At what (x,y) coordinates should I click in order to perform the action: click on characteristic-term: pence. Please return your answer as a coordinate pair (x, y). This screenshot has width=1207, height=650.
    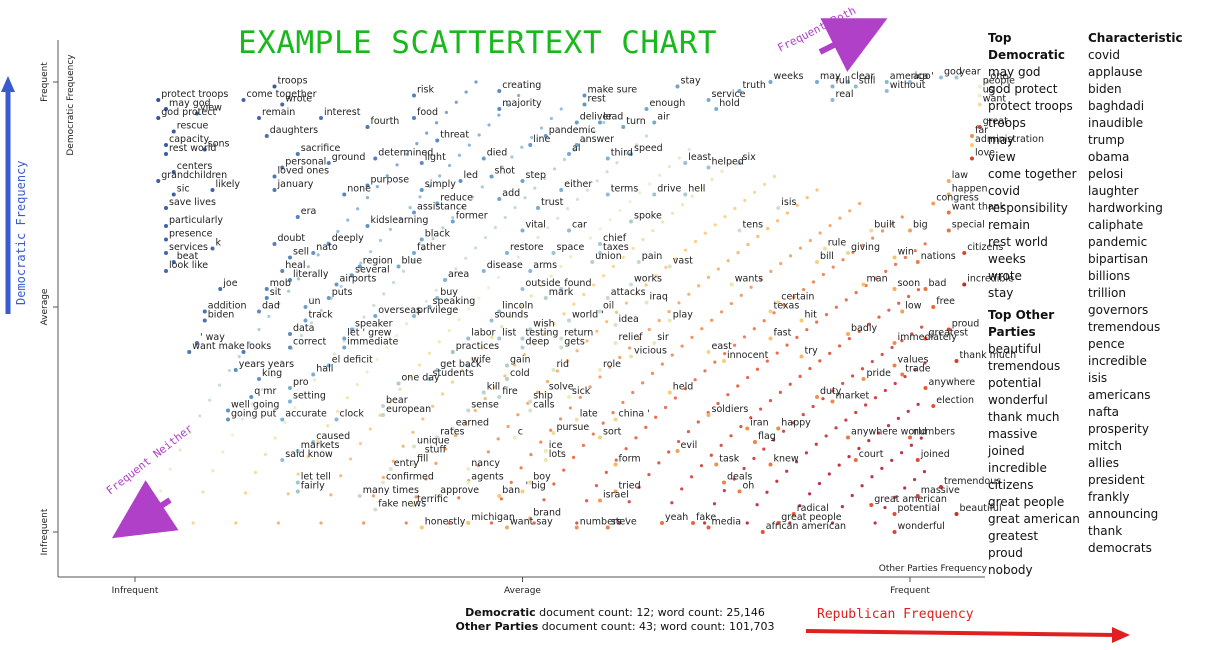
    Looking at the image, I should click on (1106, 344).